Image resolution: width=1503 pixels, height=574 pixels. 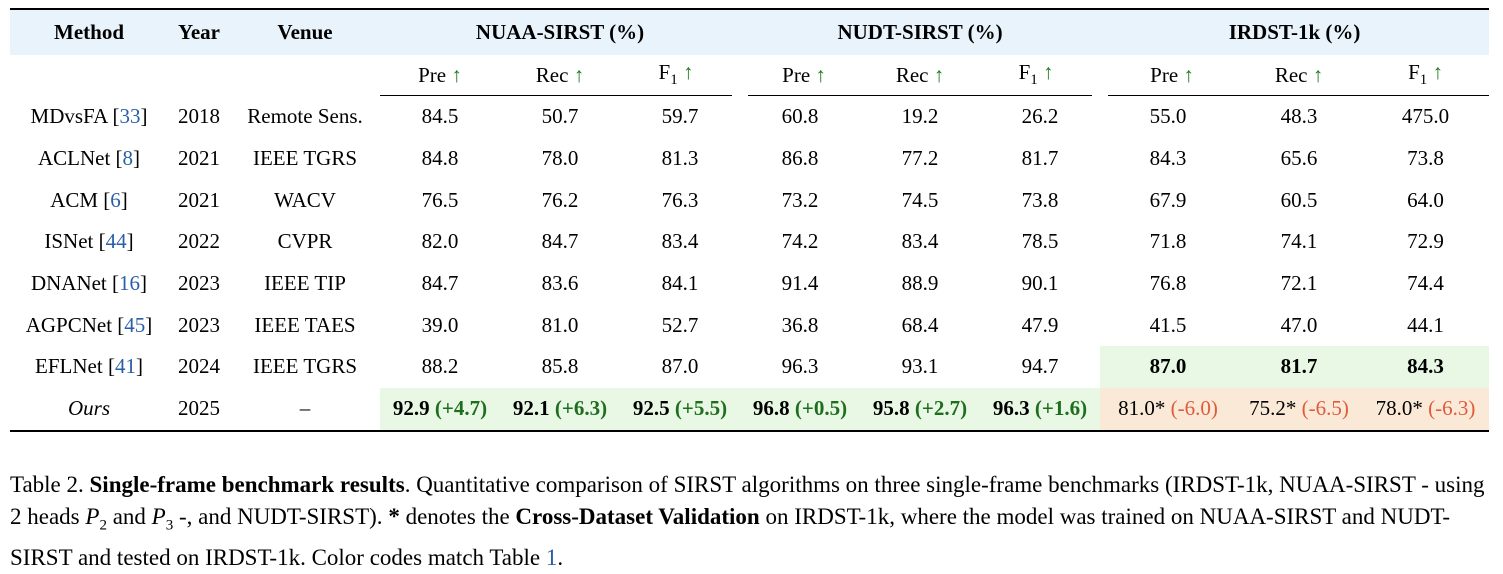 I want to click on value-cell: 78.0, so click(x=560, y=158).